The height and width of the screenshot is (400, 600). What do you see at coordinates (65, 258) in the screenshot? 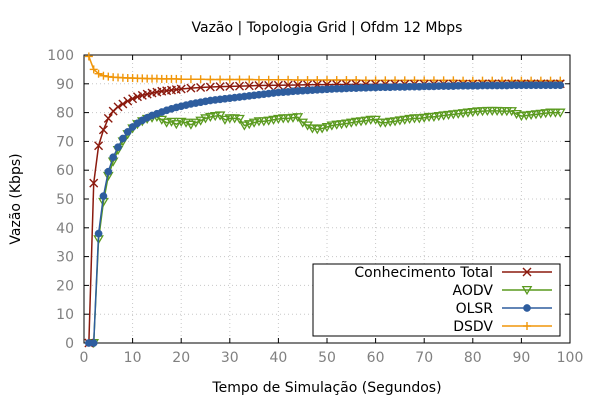
I see `y-tick-label: 30` at bounding box center [65, 258].